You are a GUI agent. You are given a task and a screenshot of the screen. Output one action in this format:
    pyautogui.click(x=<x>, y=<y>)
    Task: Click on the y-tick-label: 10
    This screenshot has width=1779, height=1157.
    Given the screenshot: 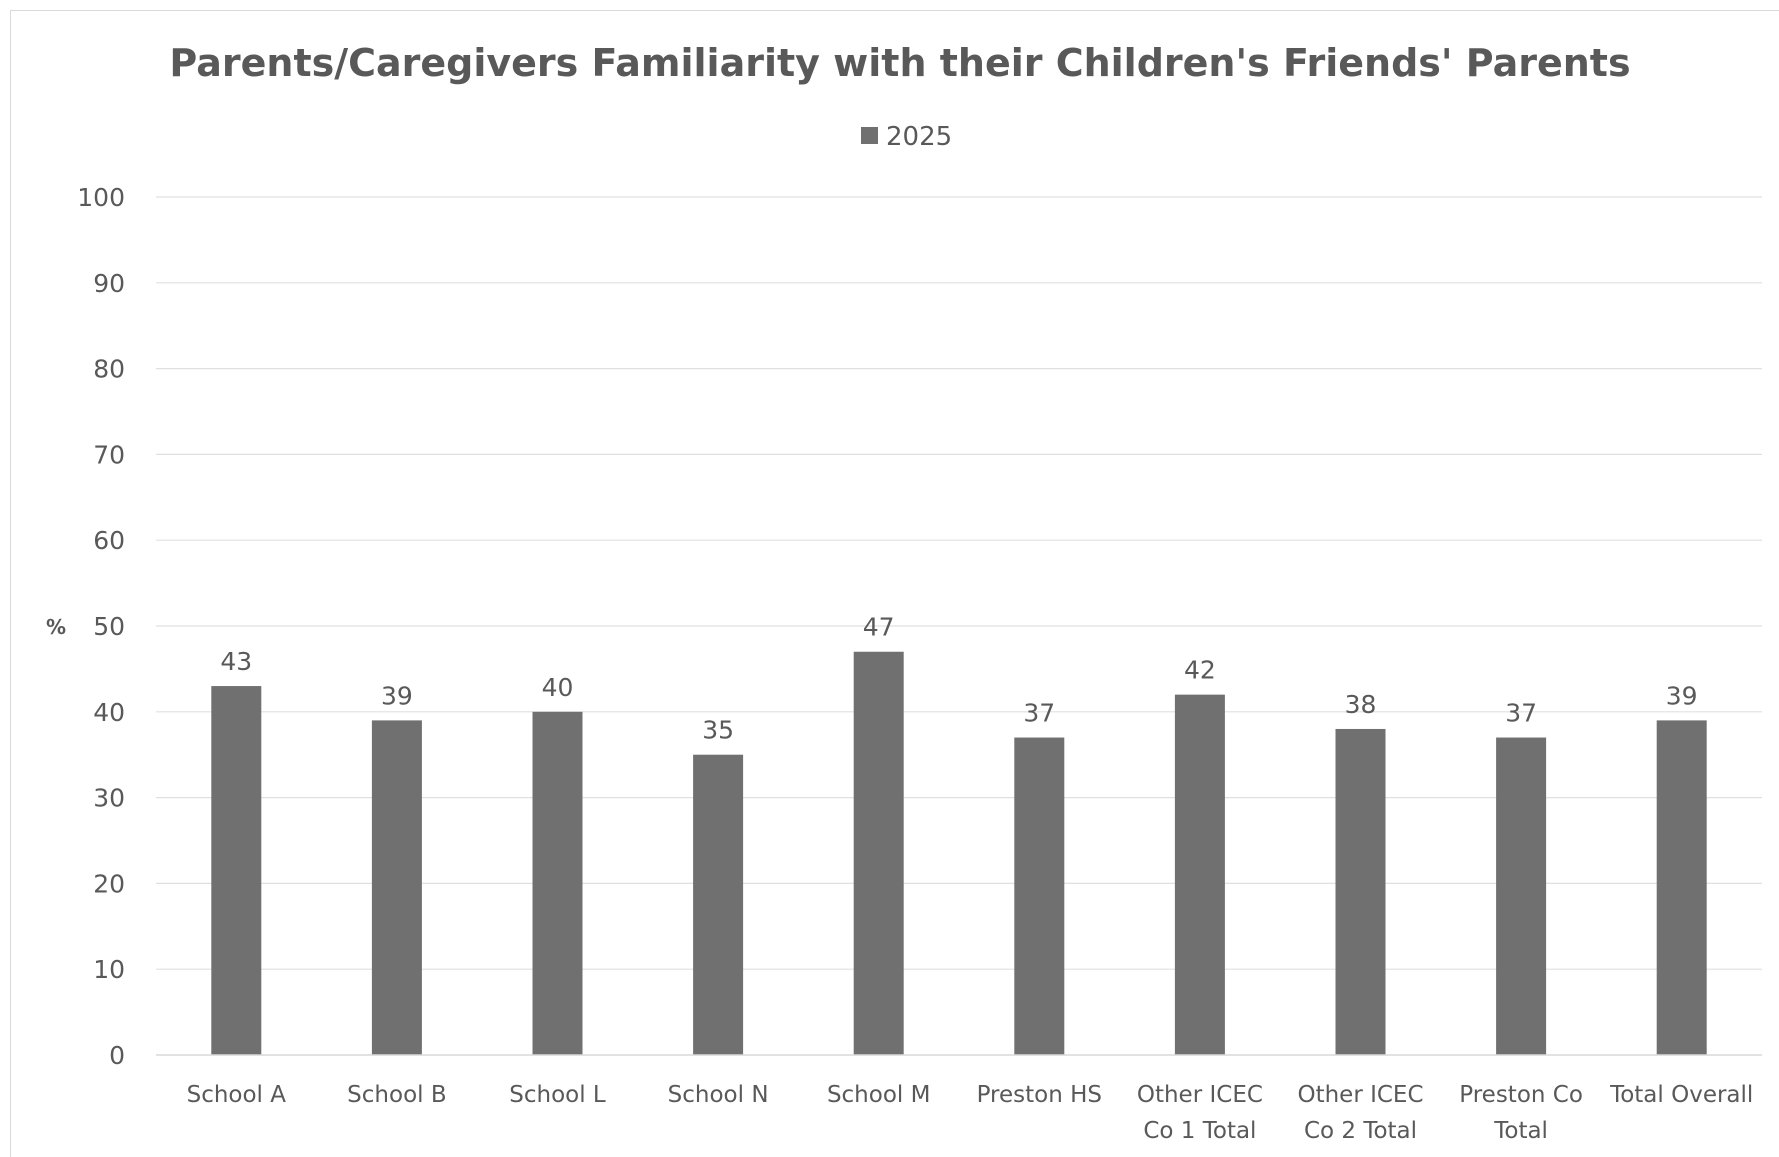 What is the action you would take?
    pyautogui.click(x=109, y=969)
    